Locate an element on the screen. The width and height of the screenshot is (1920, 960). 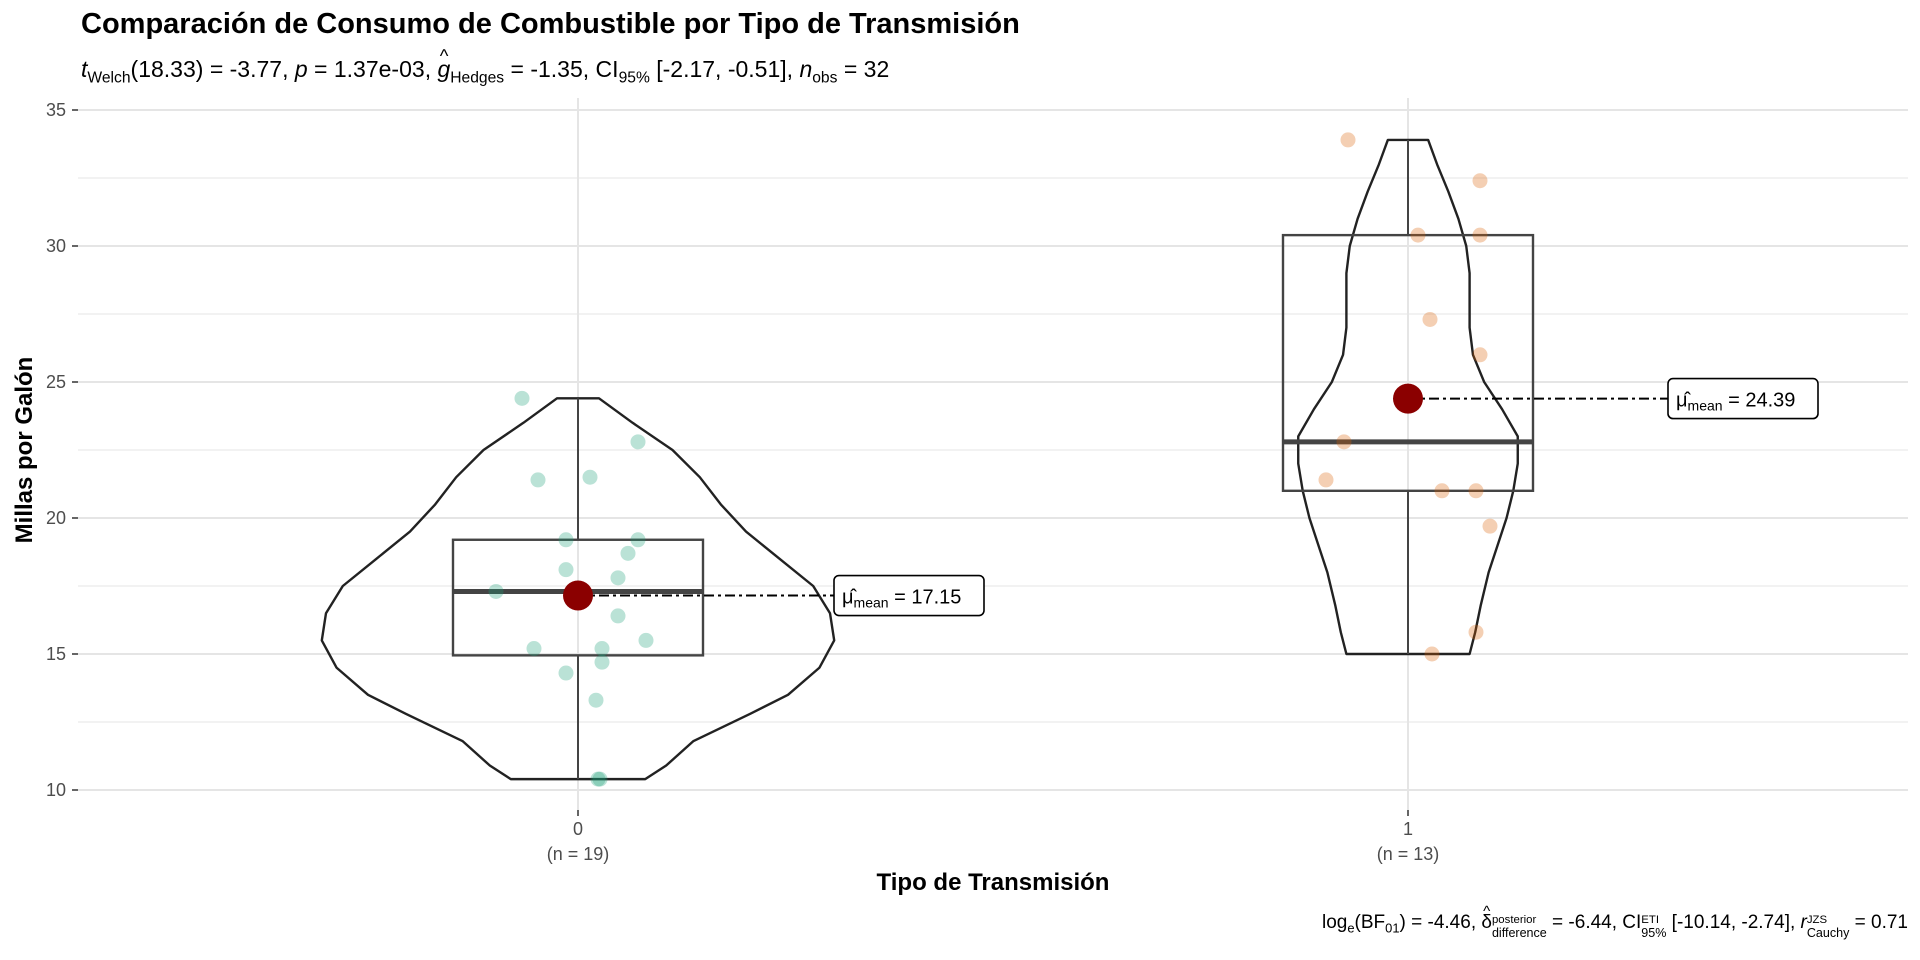
x-tick-n-label-0: (n = 19) is located at coordinates (578, 854).